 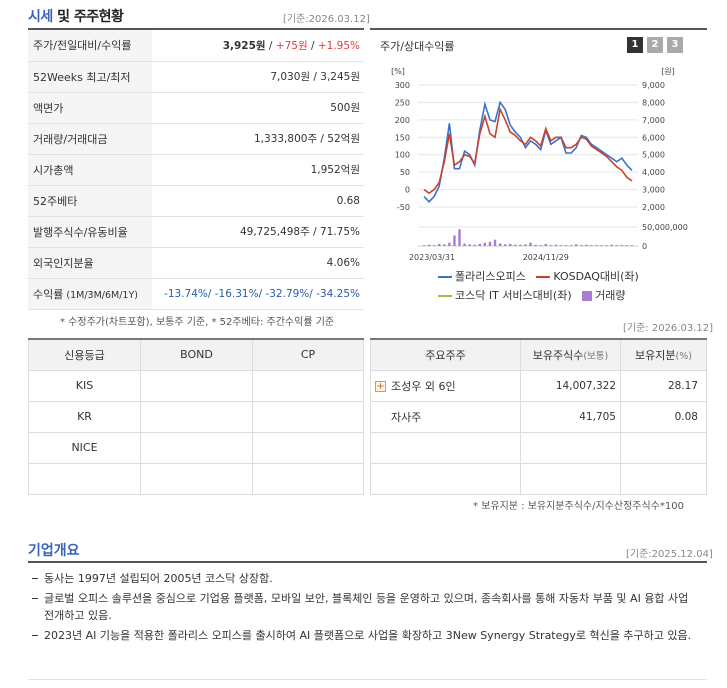 I want to click on holders-header-shares-text: 보유주식수, so click(x=558, y=355).